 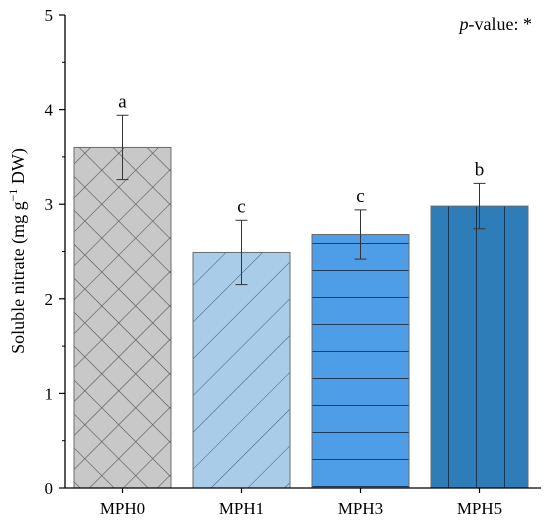 I want to click on y-axis-label-prefix: Soluble nitrate (mg g, so click(x=18, y=277).